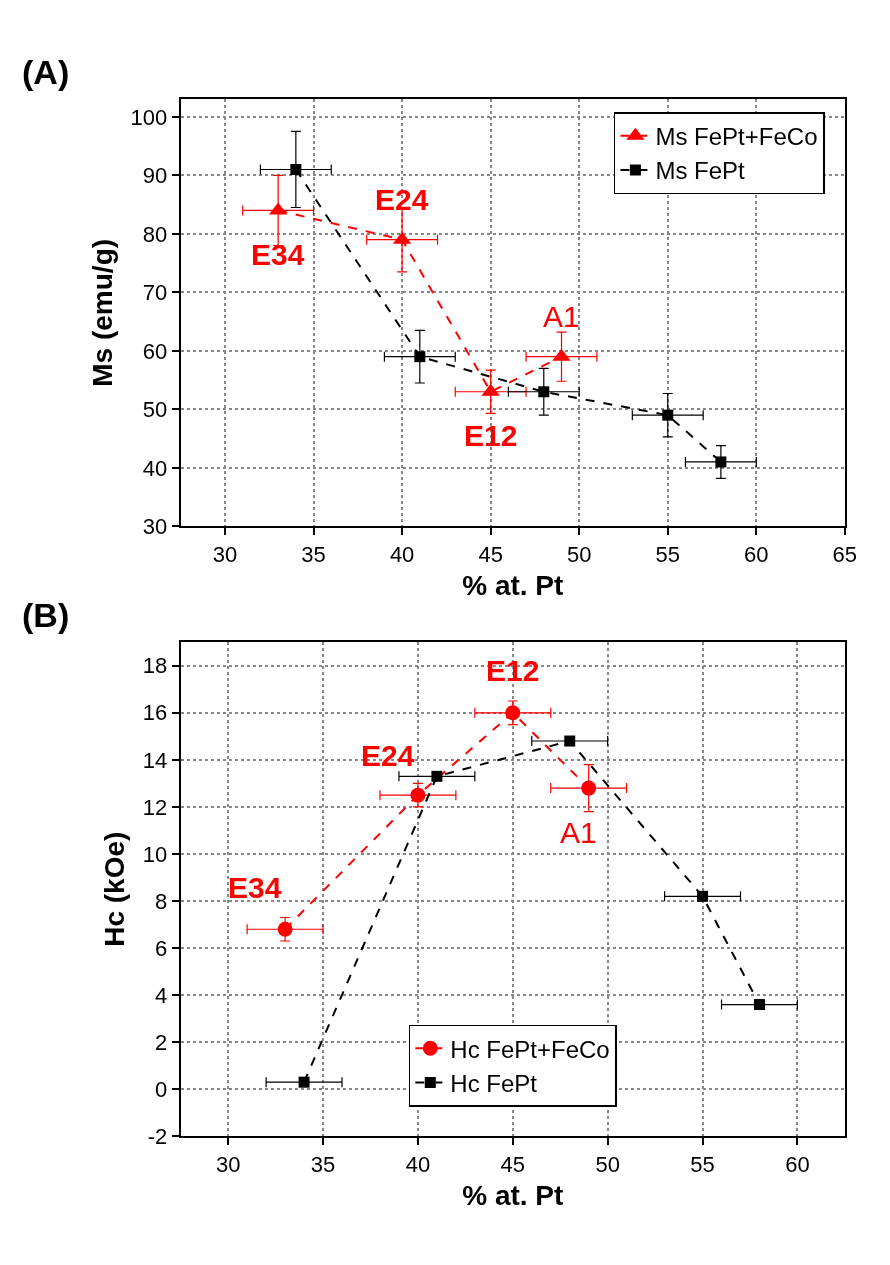 Image resolution: width=890 pixels, height=1265 pixels. What do you see at coordinates (161, 1089) in the screenshot?
I see `y-tick-label: 0` at bounding box center [161, 1089].